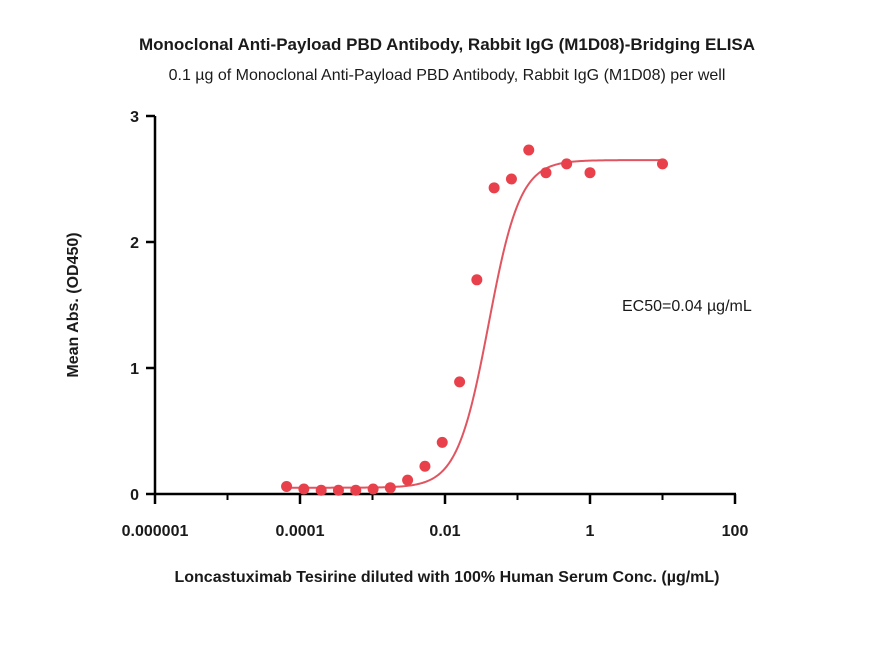 This screenshot has width=894, height=648. Describe the element at coordinates (300, 531) in the screenshot. I see `x-tick-label: 0.0001` at that location.